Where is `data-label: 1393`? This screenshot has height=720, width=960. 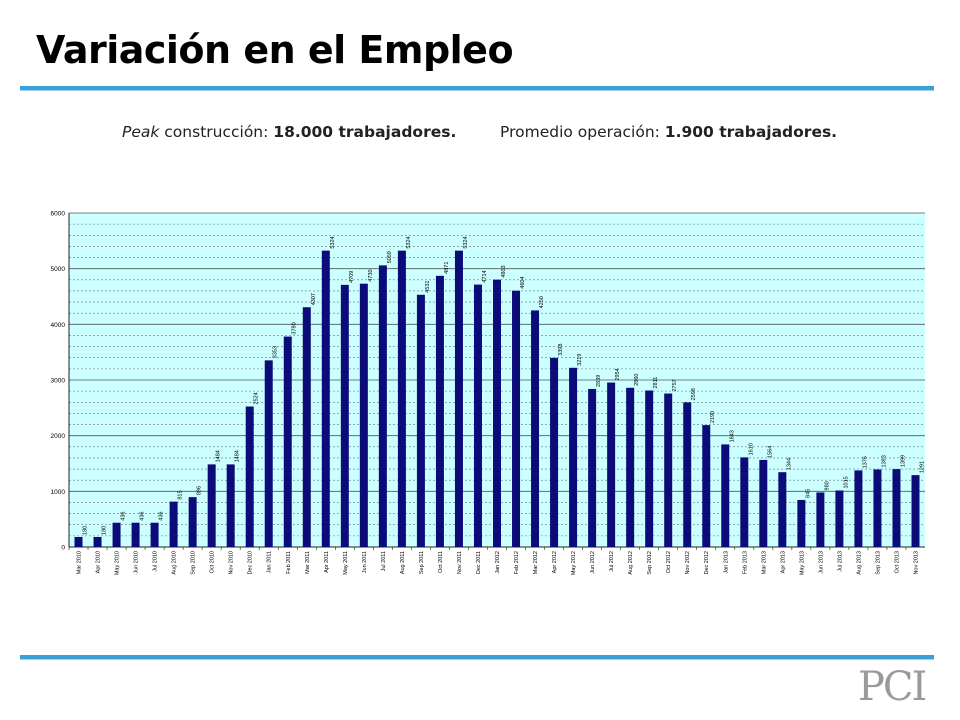 data-label: 1393 is located at coordinates (884, 461).